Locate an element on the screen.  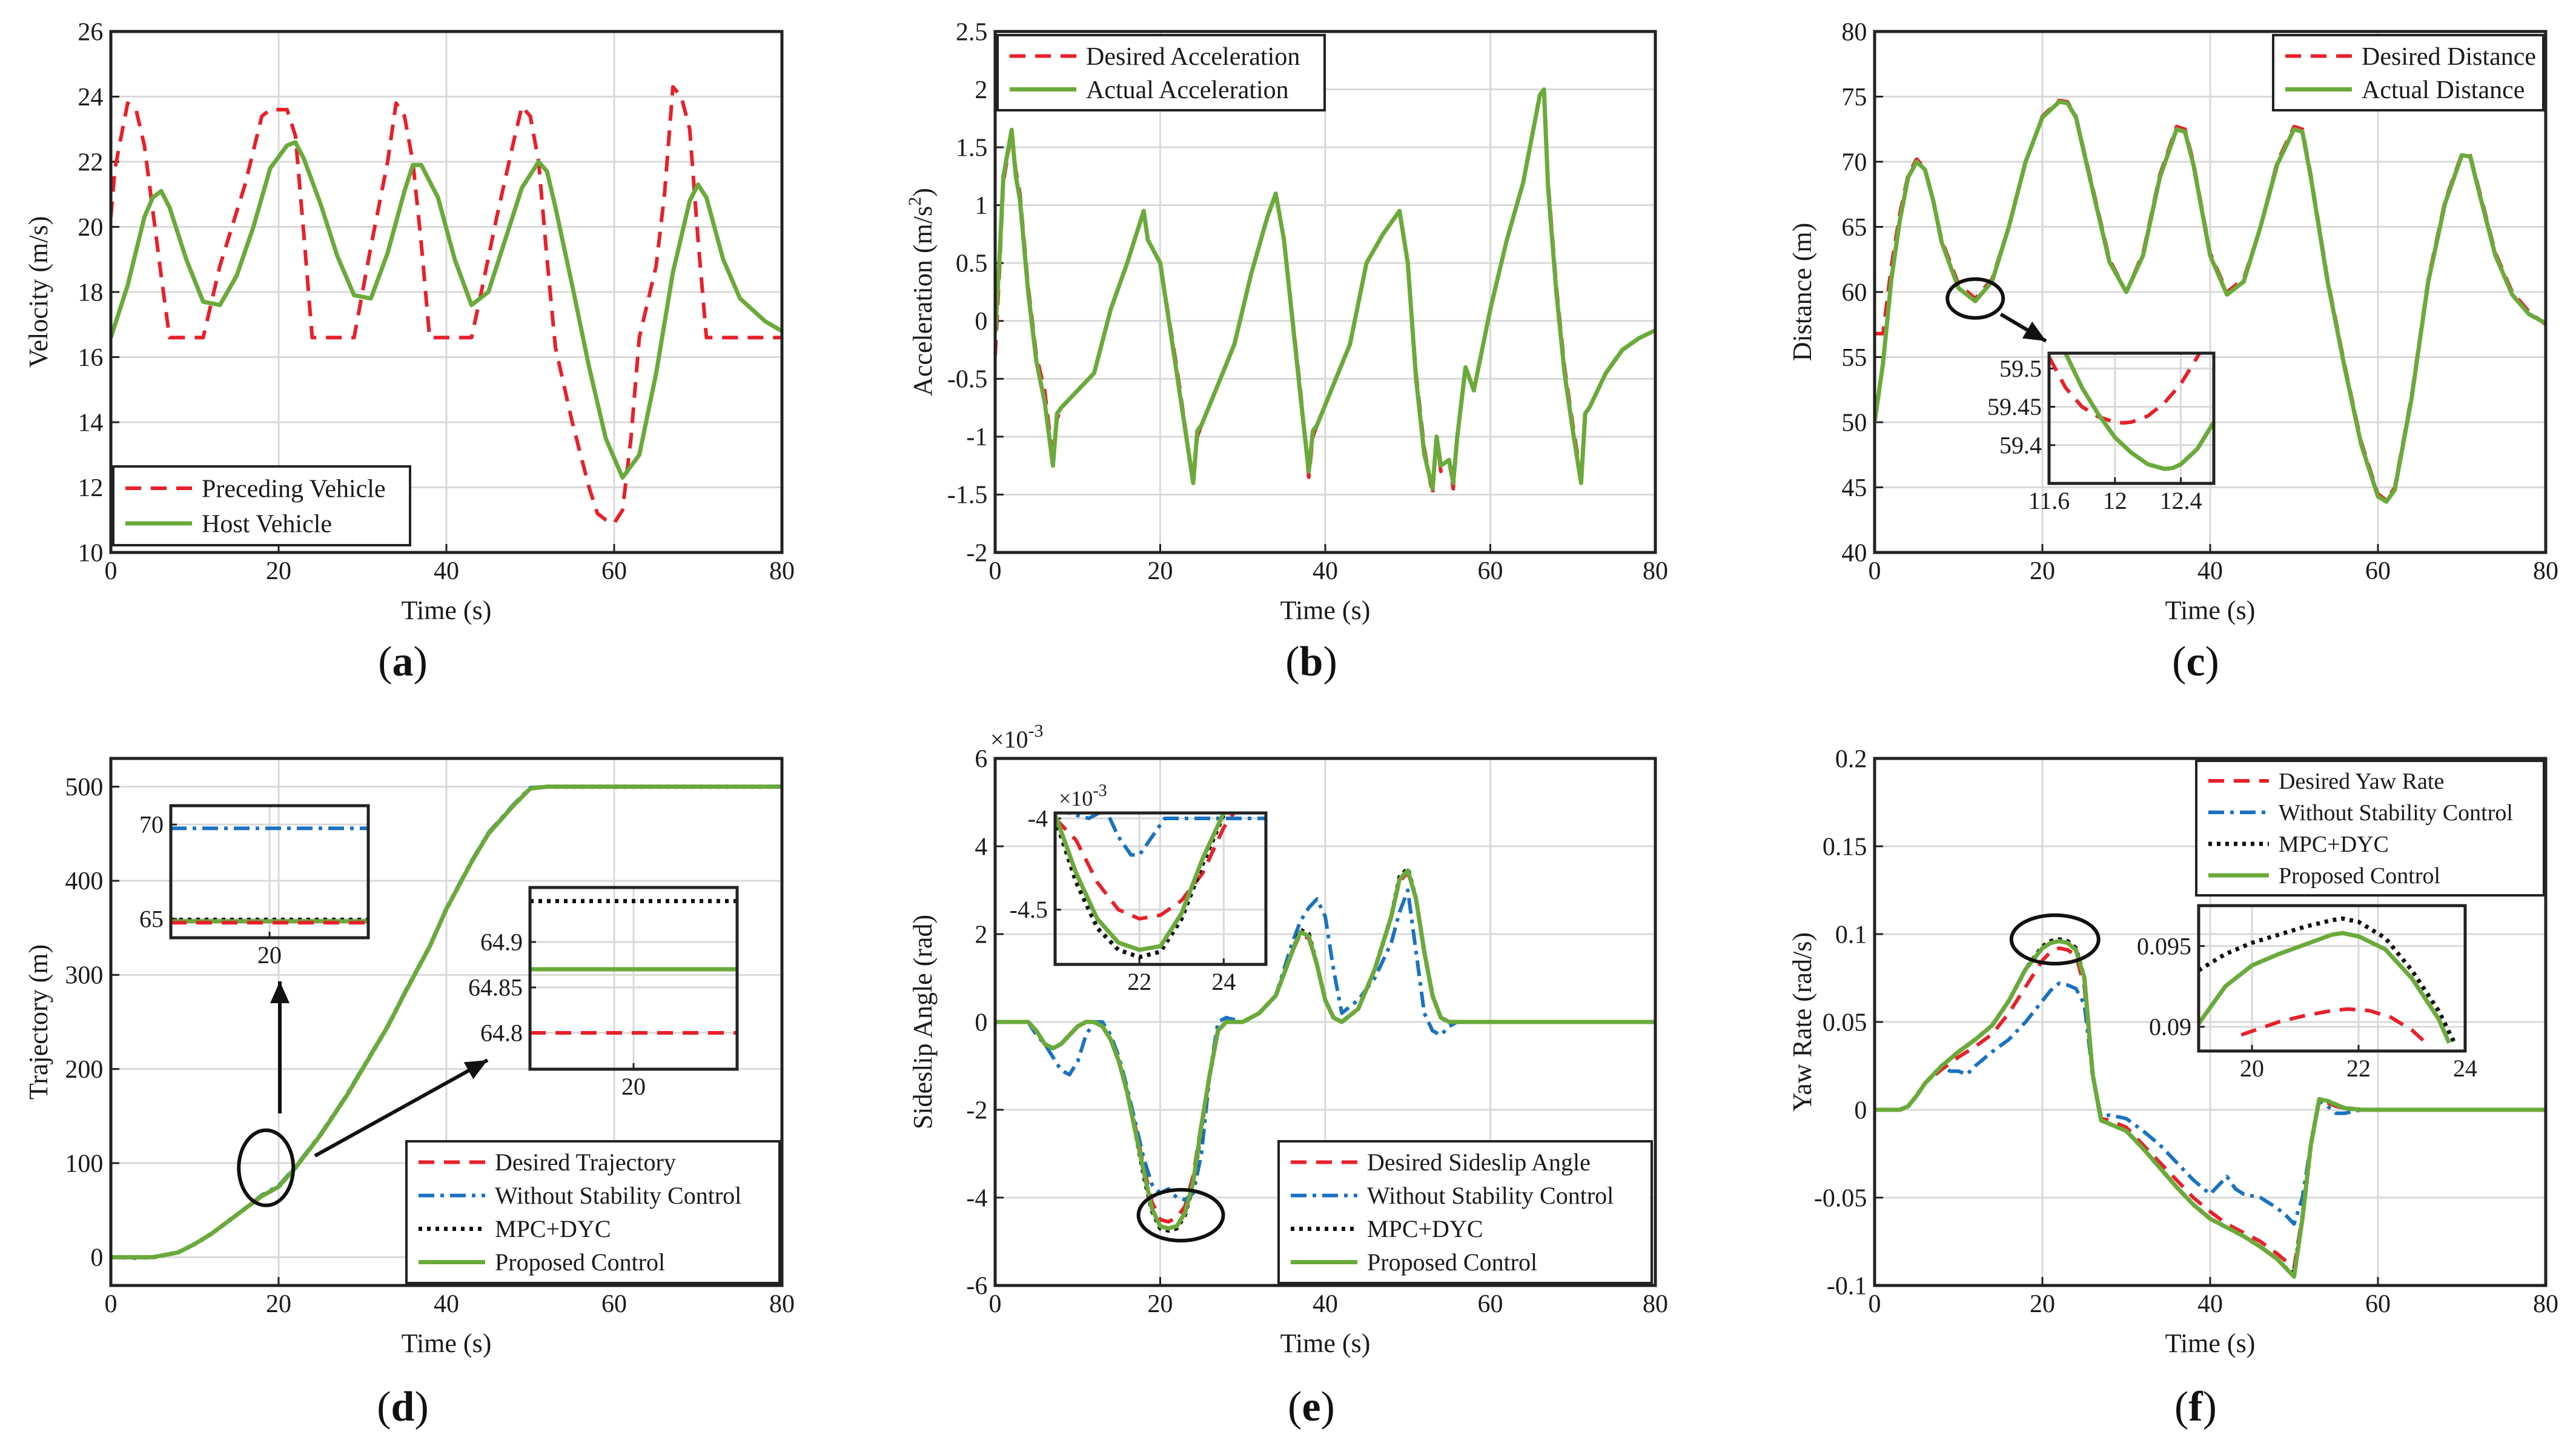
e-zoom-ellipse is located at coordinates (1180, 1215).